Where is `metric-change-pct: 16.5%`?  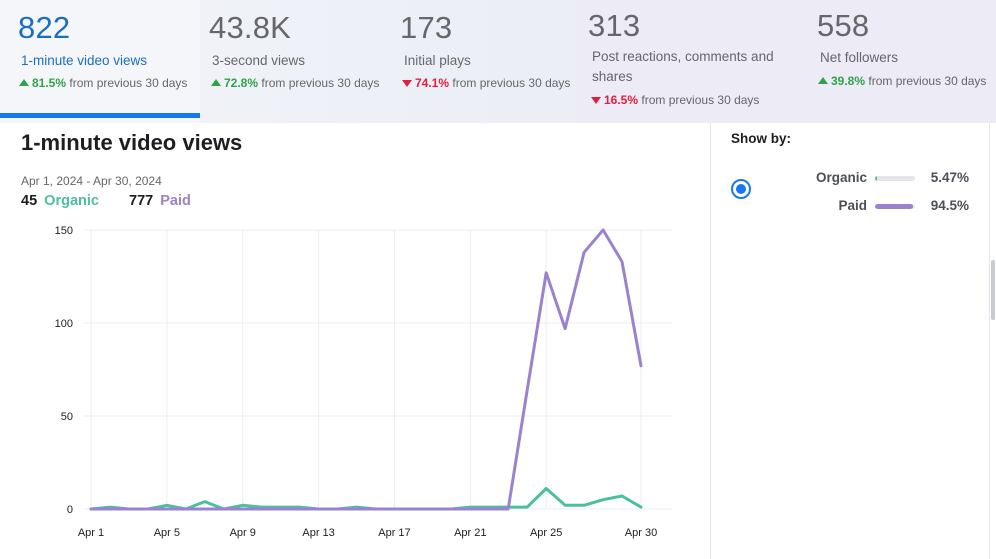
metric-change-pct: 16.5% is located at coordinates (621, 100).